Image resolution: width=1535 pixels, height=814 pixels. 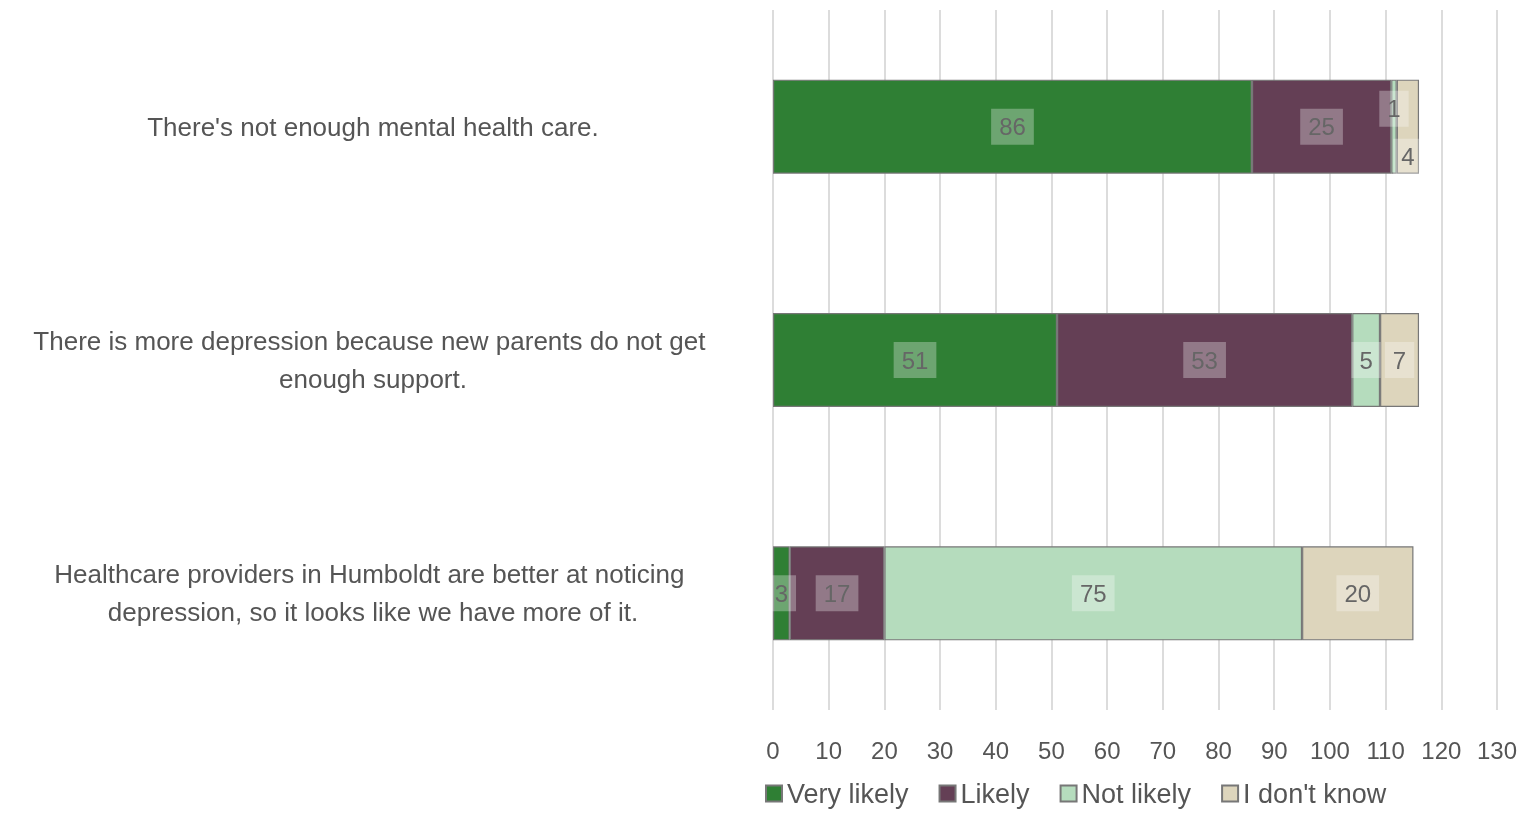 I want to click on x-tick-label: 70, so click(x=1163, y=750).